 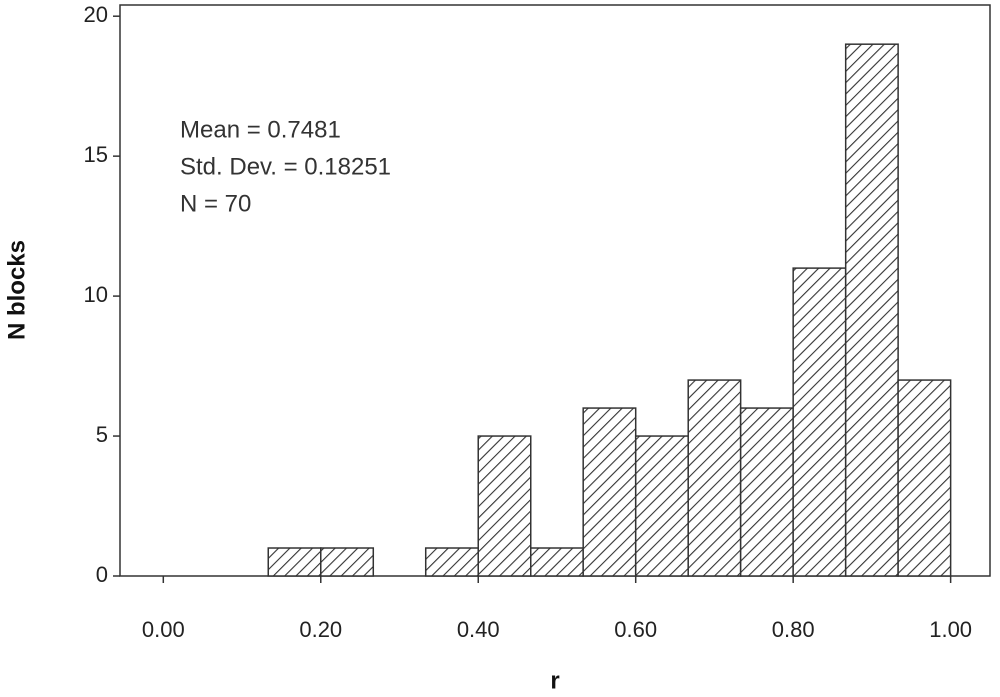 What do you see at coordinates (950, 629) in the screenshot?
I see `x-tick-label: 1.00` at bounding box center [950, 629].